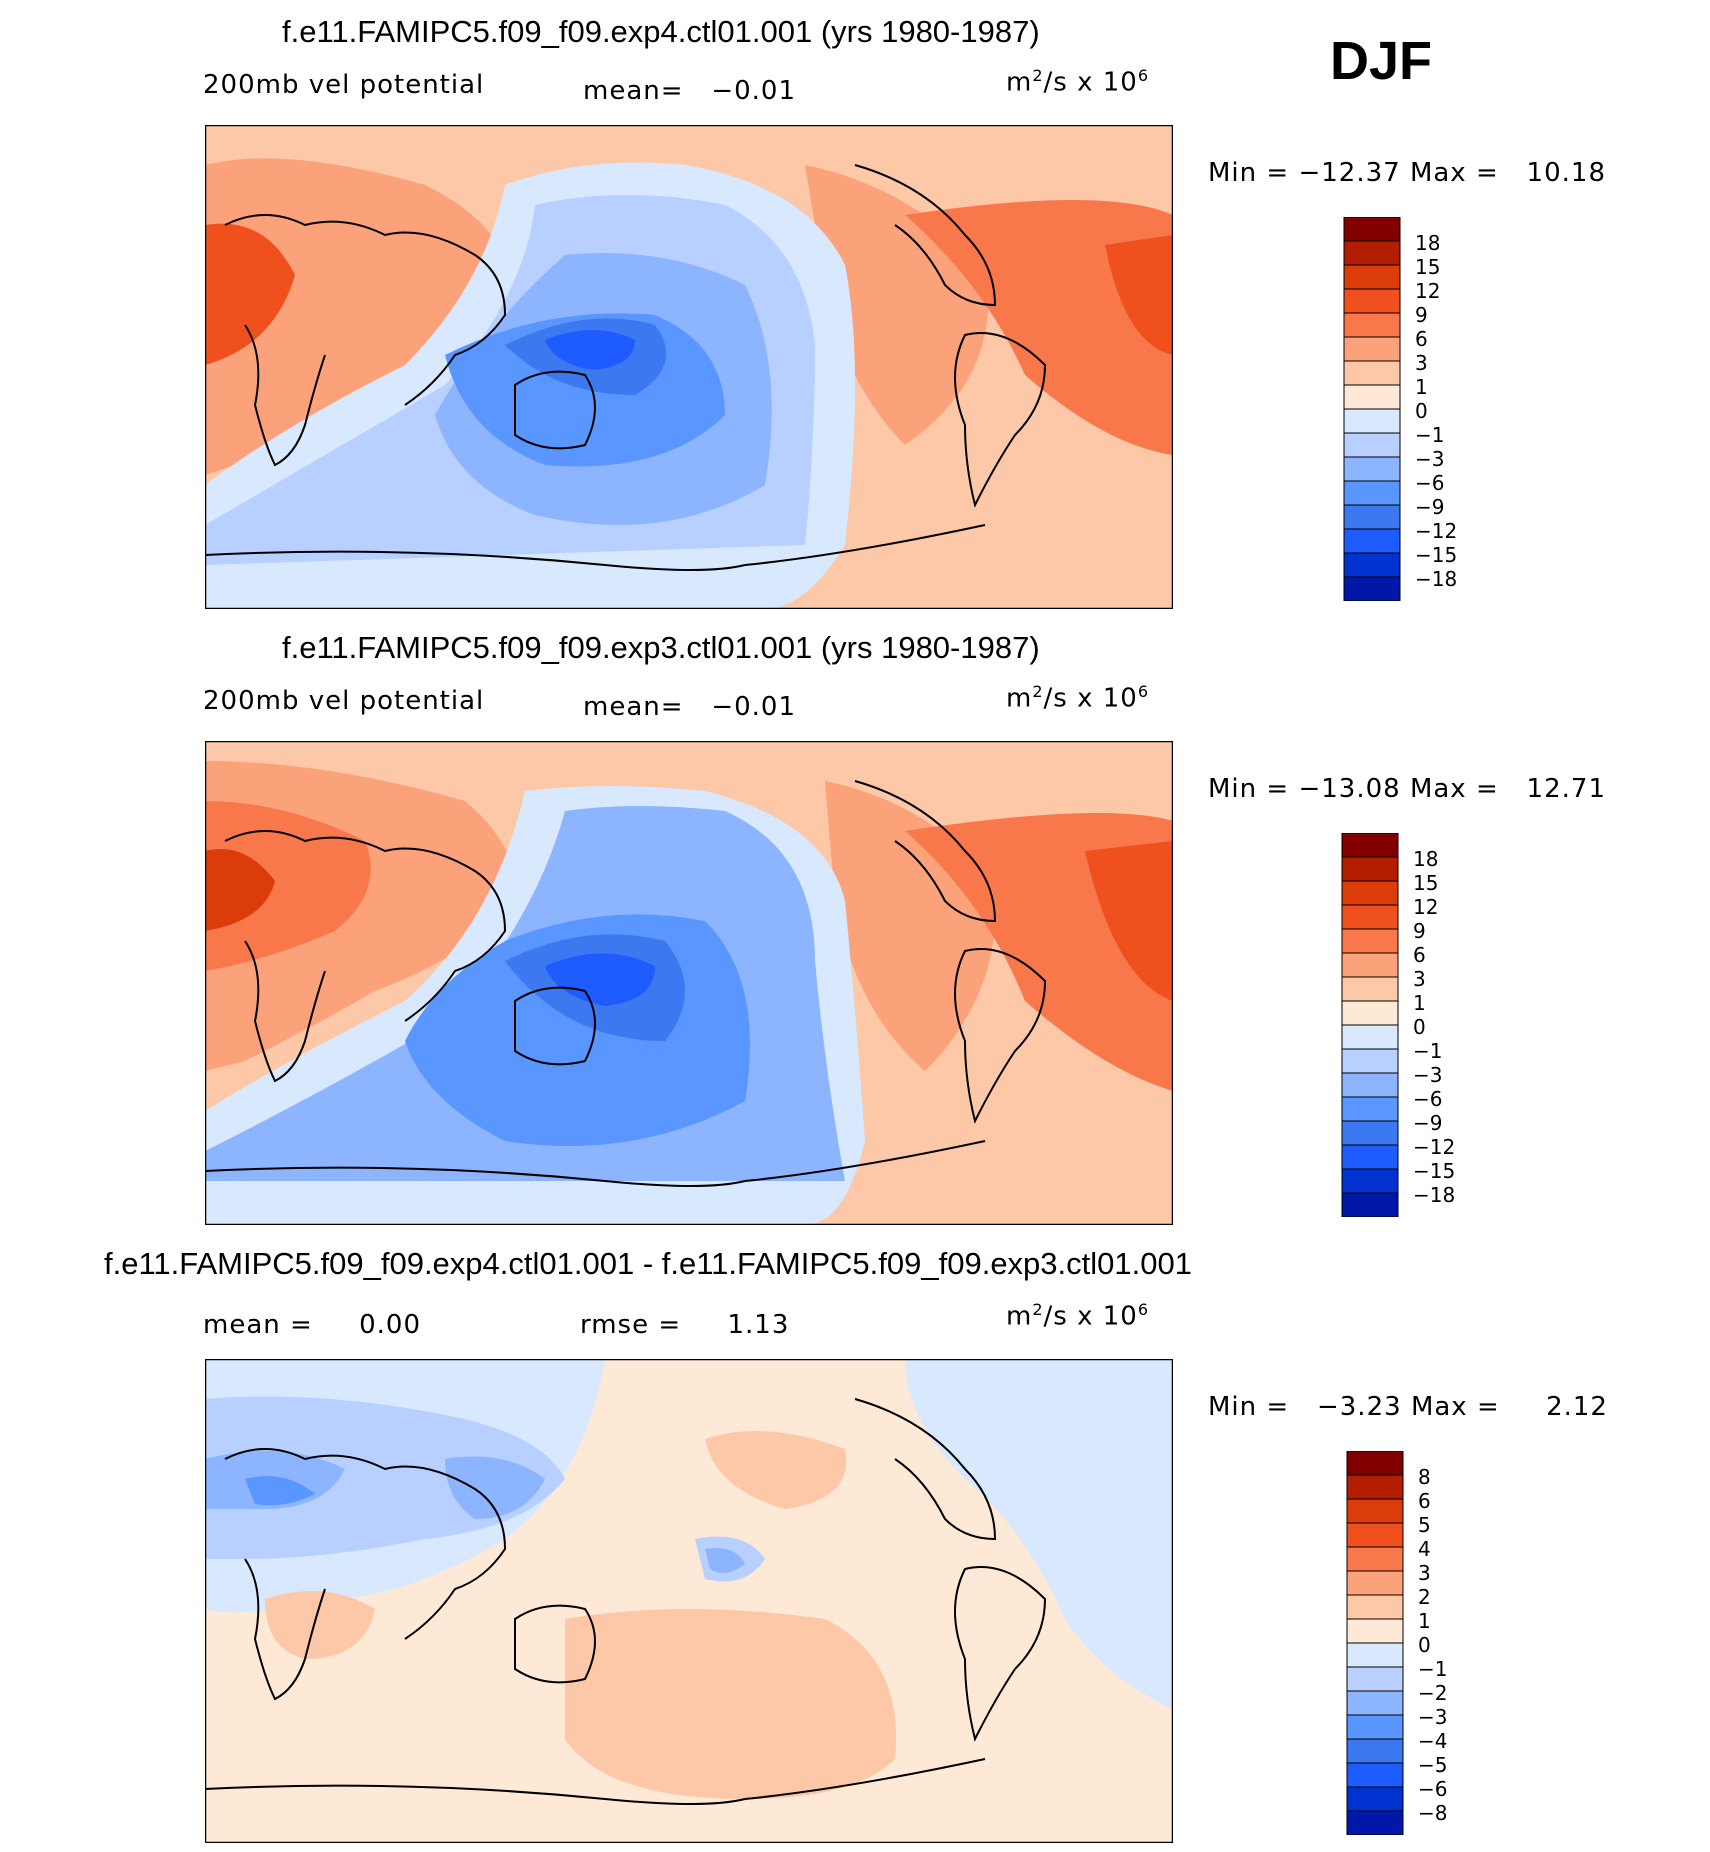  What do you see at coordinates (258, 1325) in the screenshot?
I see `mean-label: mean =` at bounding box center [258, 1325].